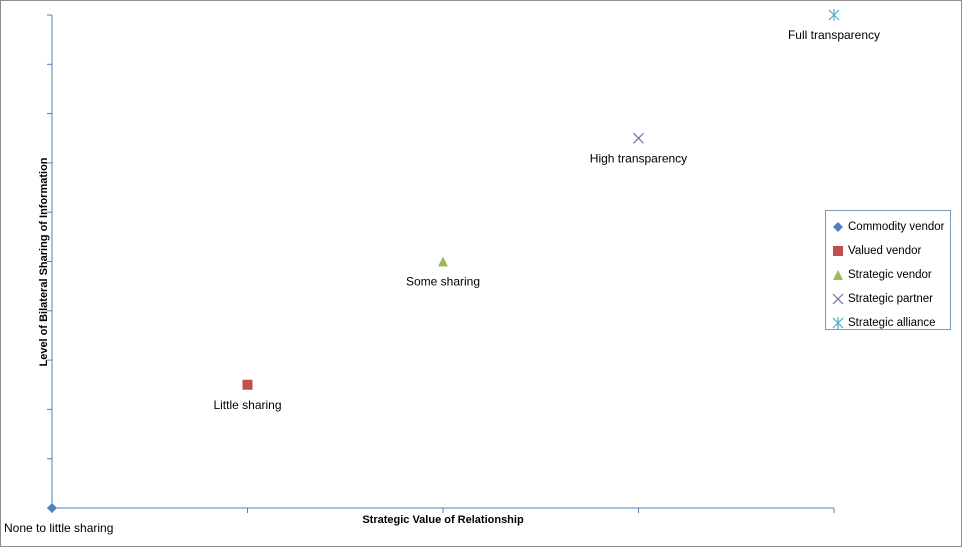  Describe the element at coordinates (838, 251) in the screenshot. I see `square-marker-icon` at that location.